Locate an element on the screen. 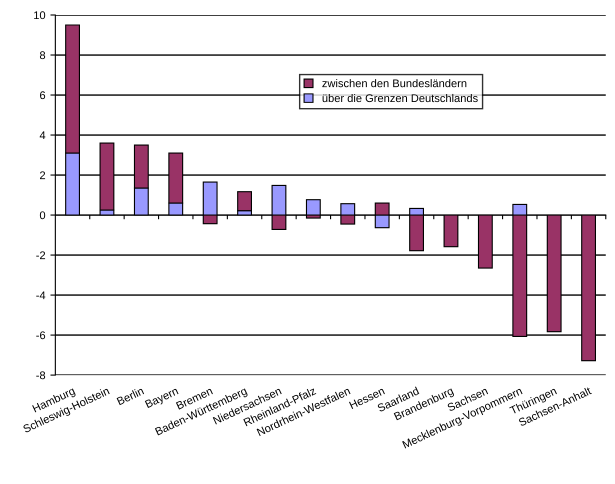  y-tick-label: -2 is located at coordinates (41, 255).